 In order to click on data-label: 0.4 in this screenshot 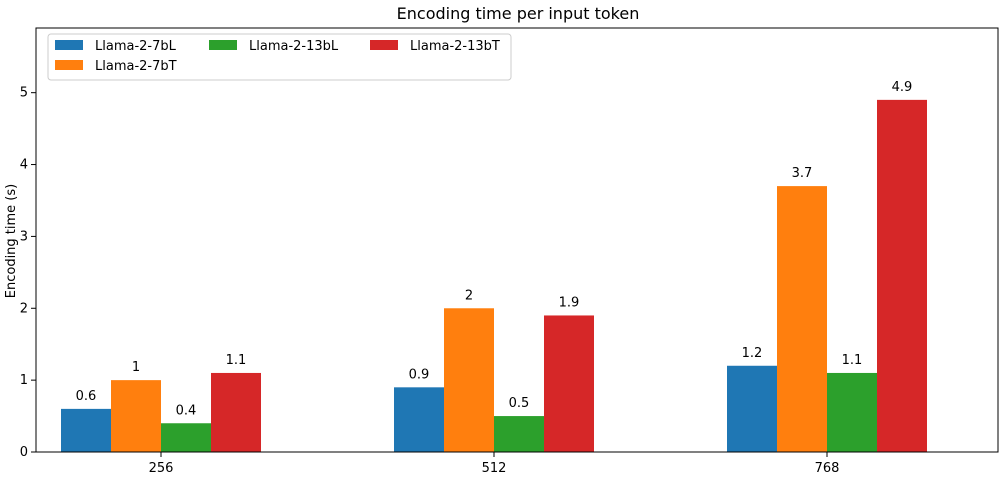, I will do `click(186, 410)`.